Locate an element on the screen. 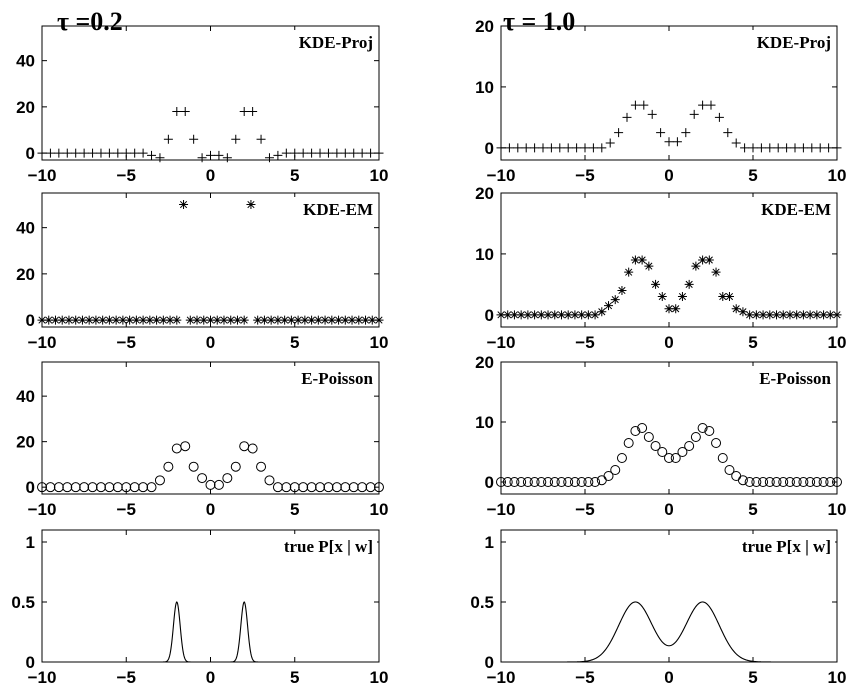 The image size is (849, 692). y-tick-label: 10 is located at coordinates (484, 254).